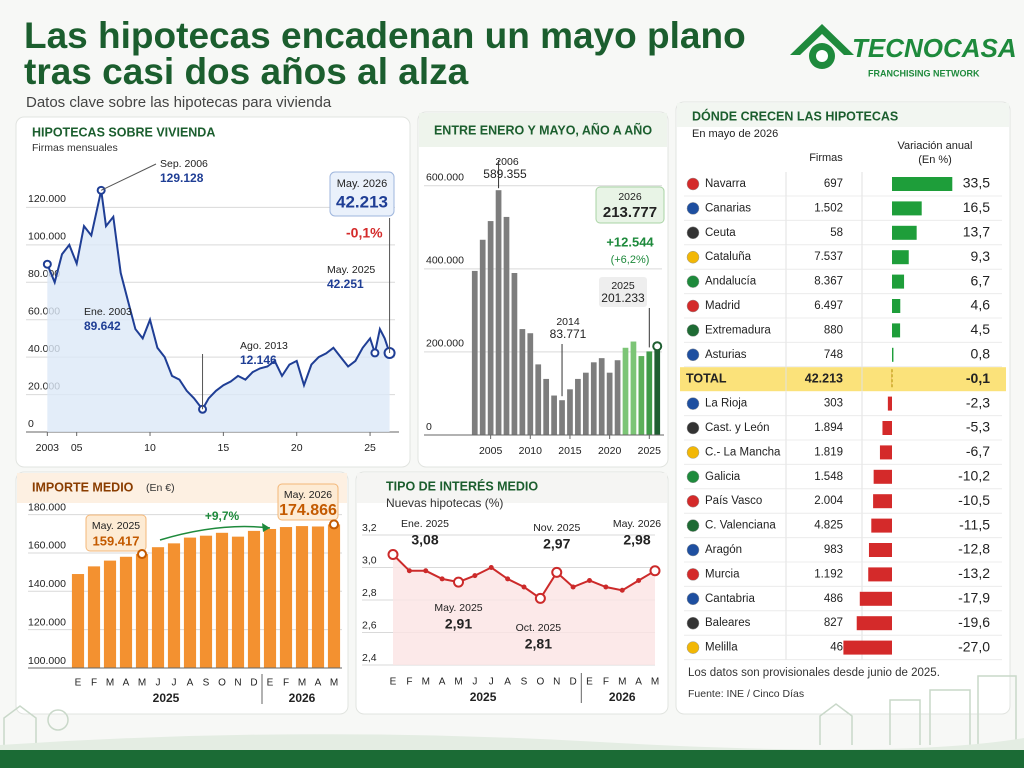  What do you see at coordinates (822, 39) in the screenshot?
I see `logo-roof` at bounding box center [822, 39].